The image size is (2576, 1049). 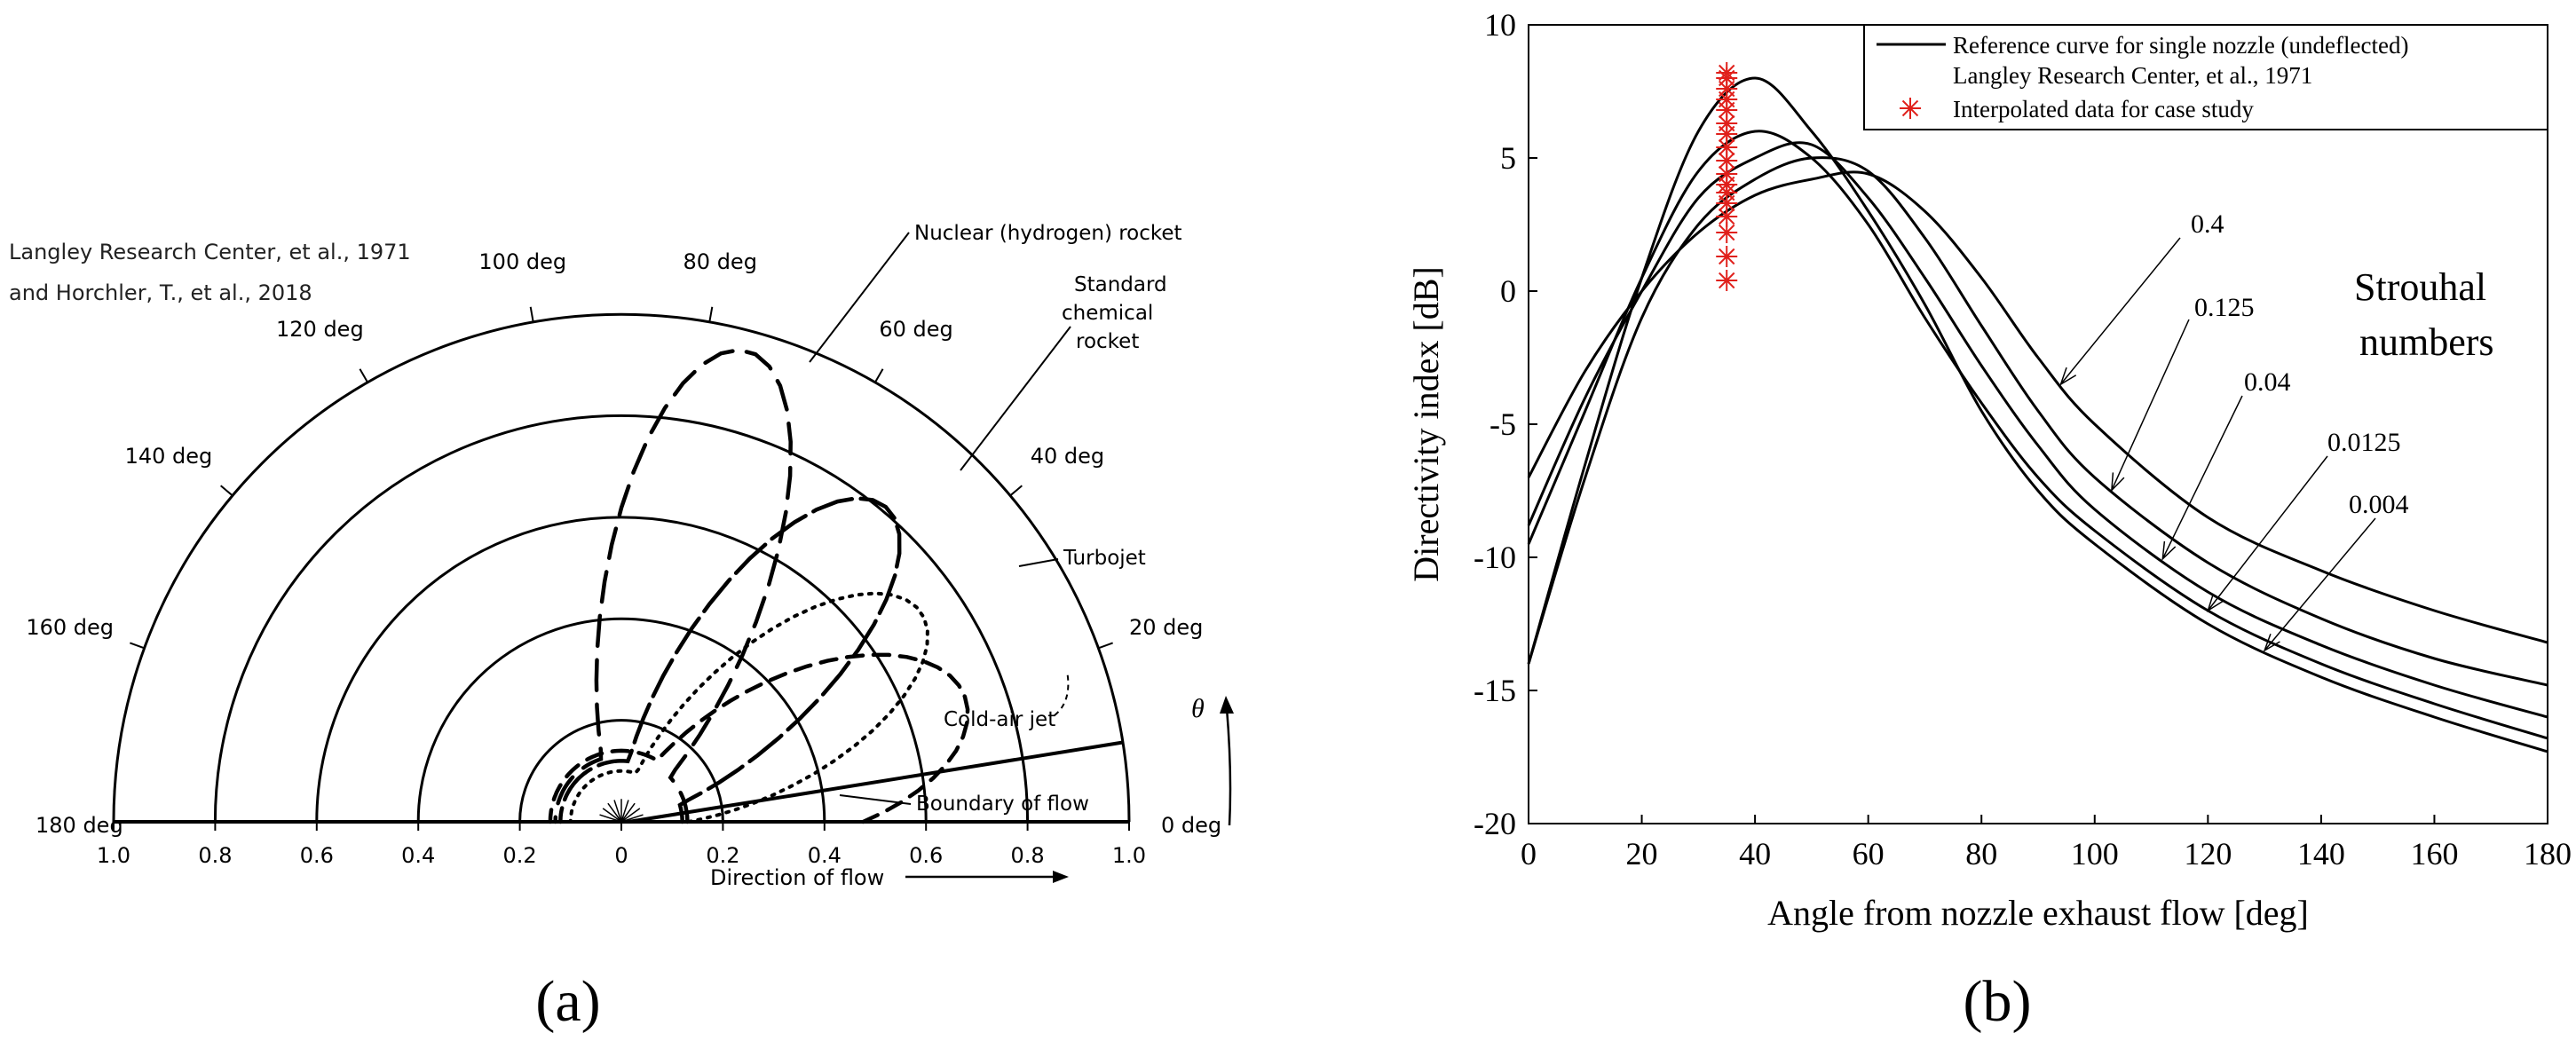 I want to click on panel-label-a: (a), so click(x=567, y=1002).